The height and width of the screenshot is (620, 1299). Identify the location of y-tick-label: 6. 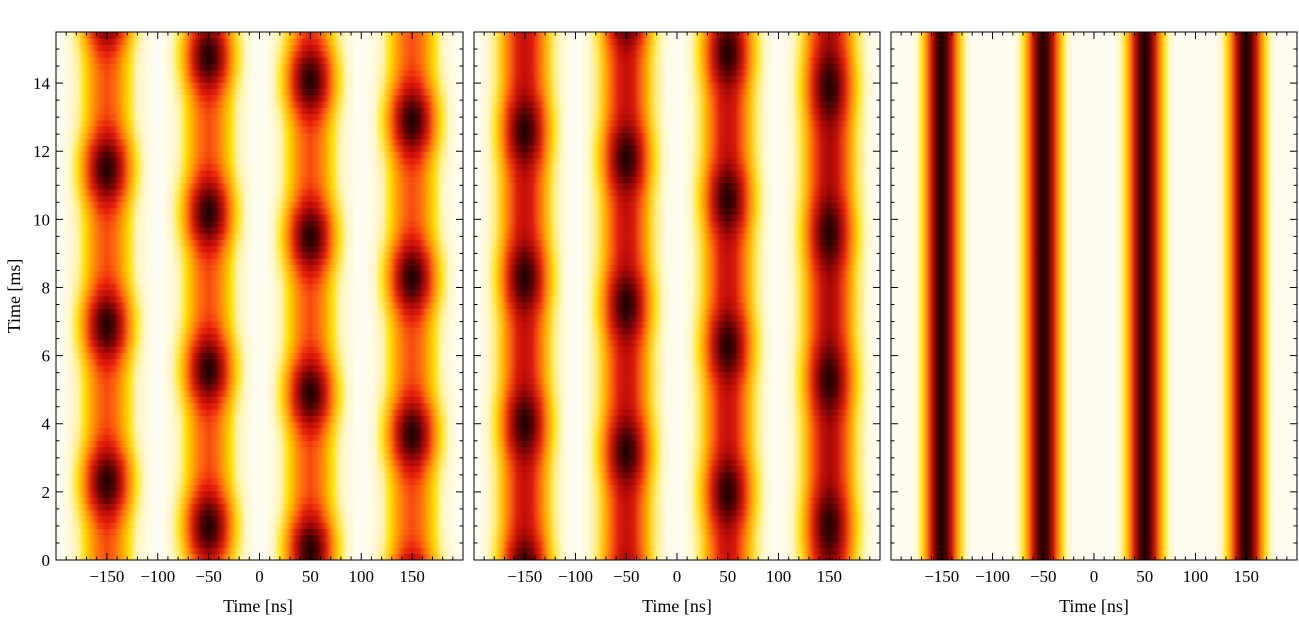
(46, 356).